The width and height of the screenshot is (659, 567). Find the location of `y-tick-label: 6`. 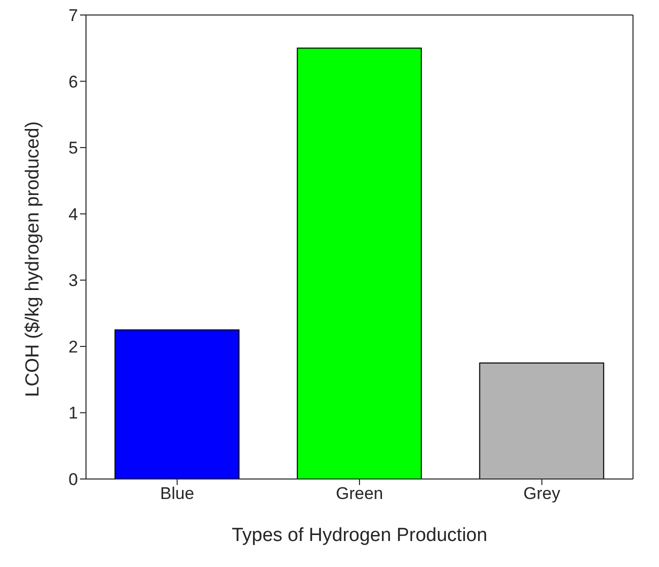

y-tick-label: 6 is located at coordinates (73, 82).